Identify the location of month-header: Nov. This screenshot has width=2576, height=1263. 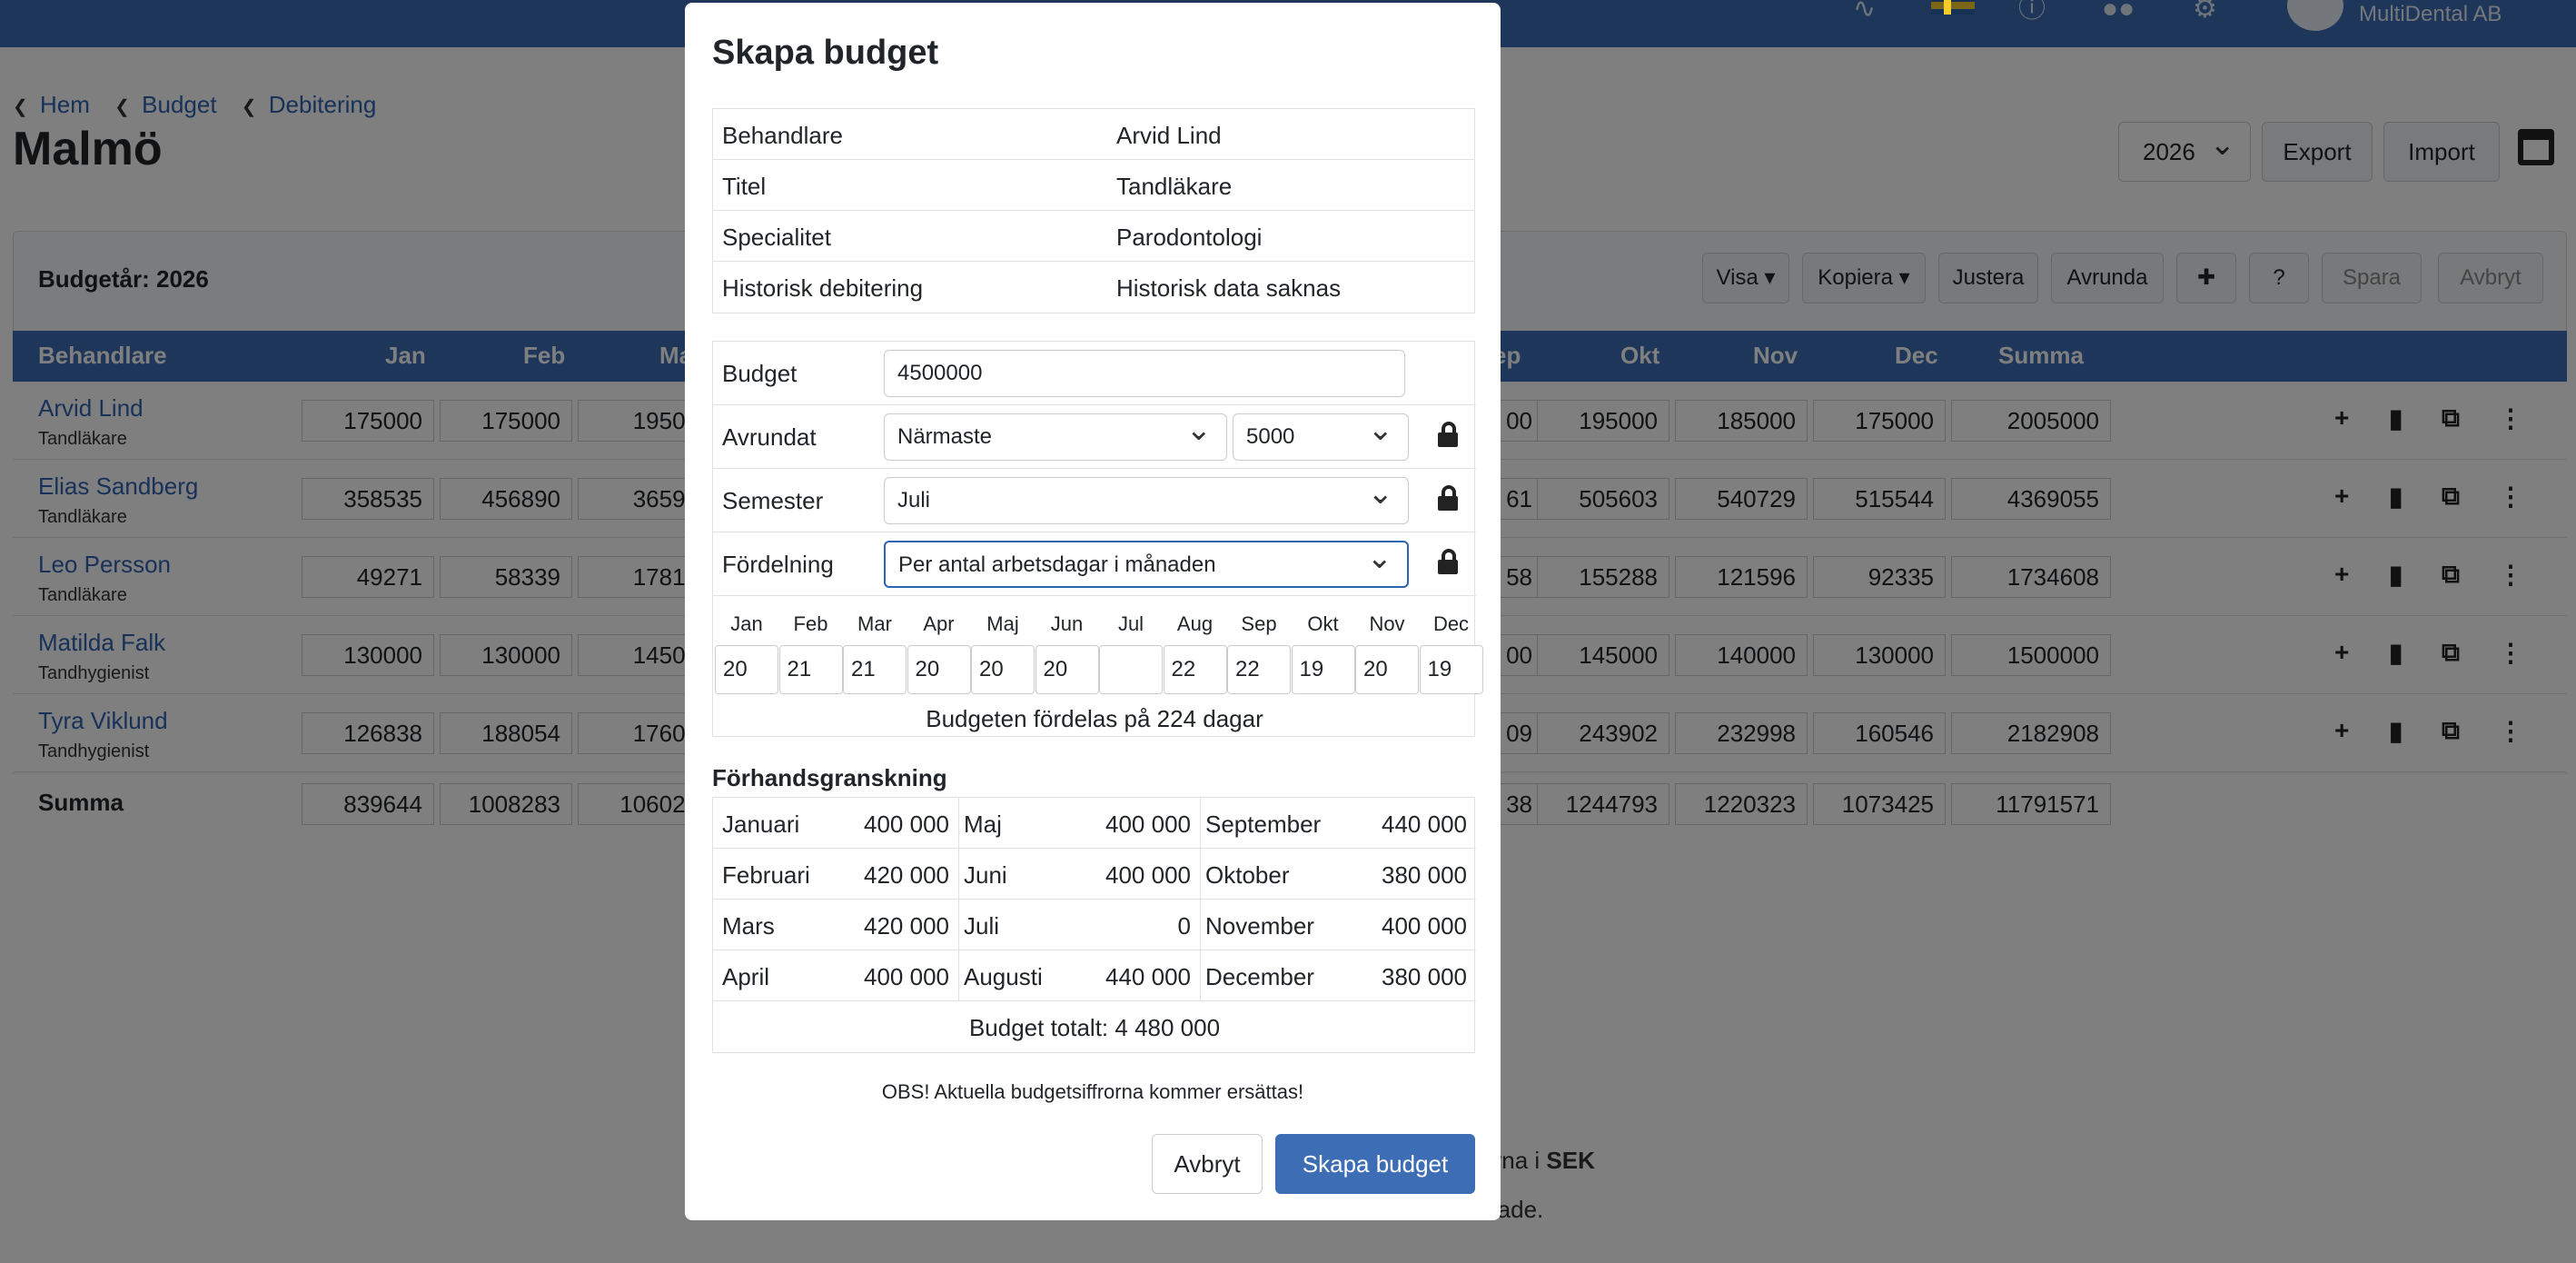
(1387, 623).